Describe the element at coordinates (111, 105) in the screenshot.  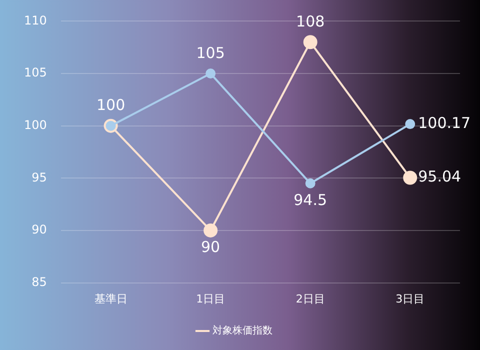
I see `data-label: 100` at that location.